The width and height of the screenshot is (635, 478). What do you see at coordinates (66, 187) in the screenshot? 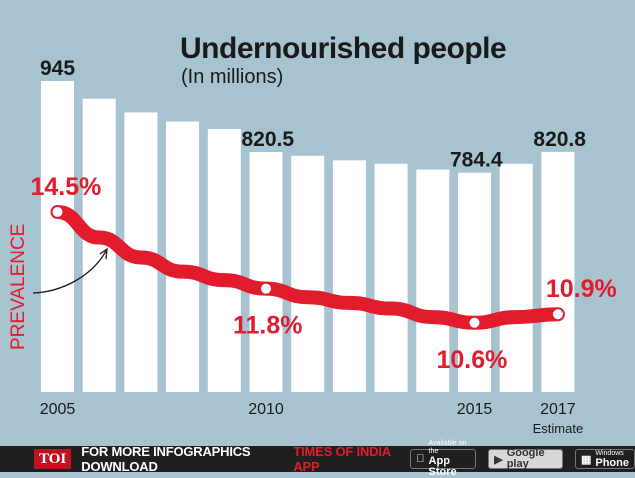
I see `prevalence-value-label: 14.5%` at bounding box center [66, 187].